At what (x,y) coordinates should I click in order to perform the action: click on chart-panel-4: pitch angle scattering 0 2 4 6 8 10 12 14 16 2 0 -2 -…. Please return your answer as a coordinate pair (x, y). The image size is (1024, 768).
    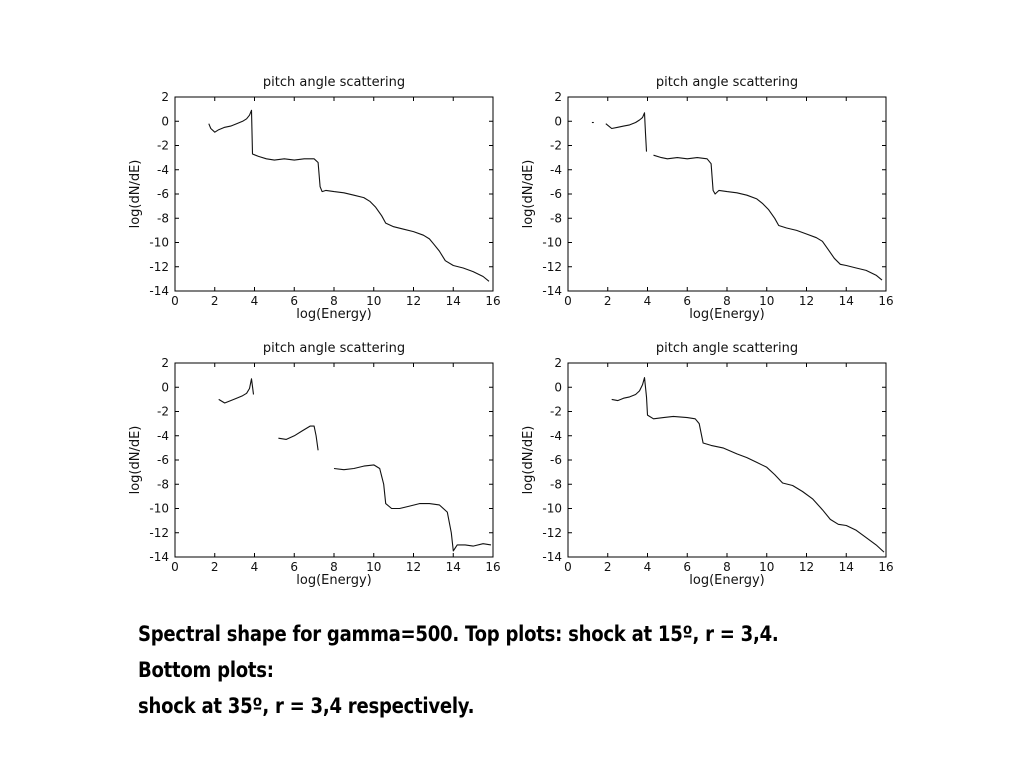
    Looking at the image, I should click on (707, 464).